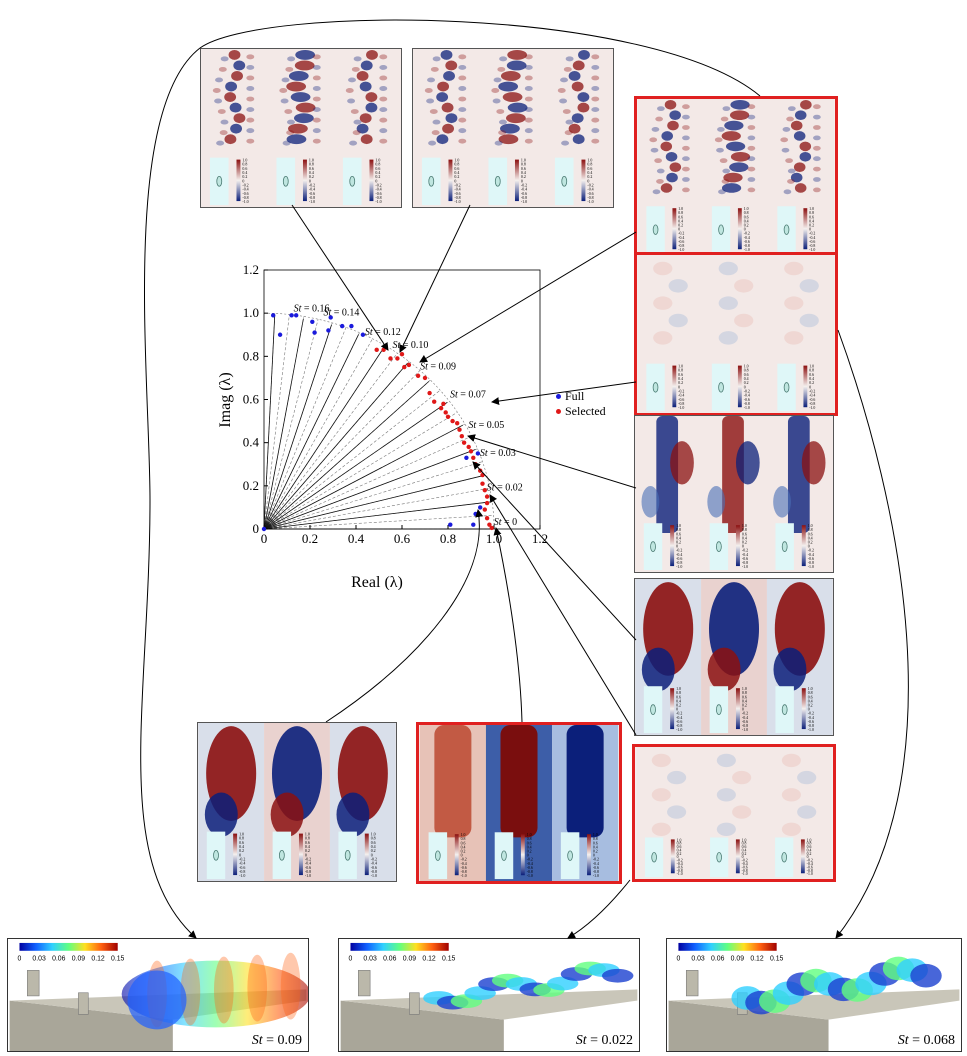 The width and height of the screenshot is (967, 1056). What do you see at coordinates (225, 399) in the screenshot?
I see `y-axis-label: Imag (λ)` at bounding box center [225, 399].